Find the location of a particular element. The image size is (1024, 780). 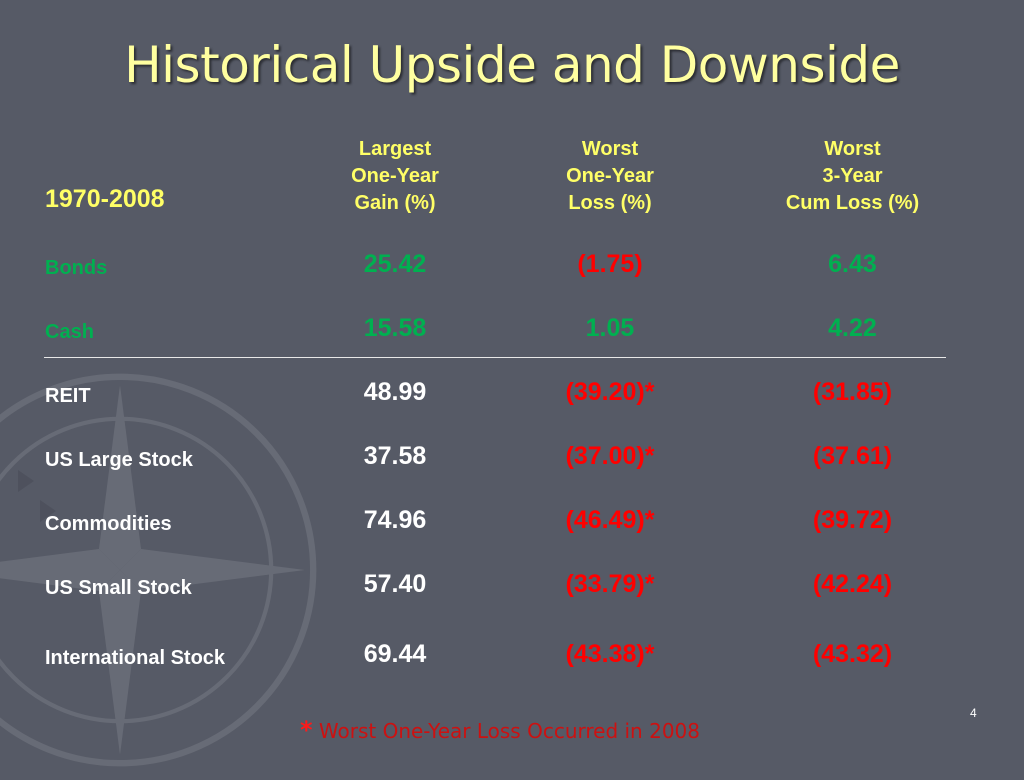

cell-largest-gain: 15.58 is located at coordinates (395, 328).